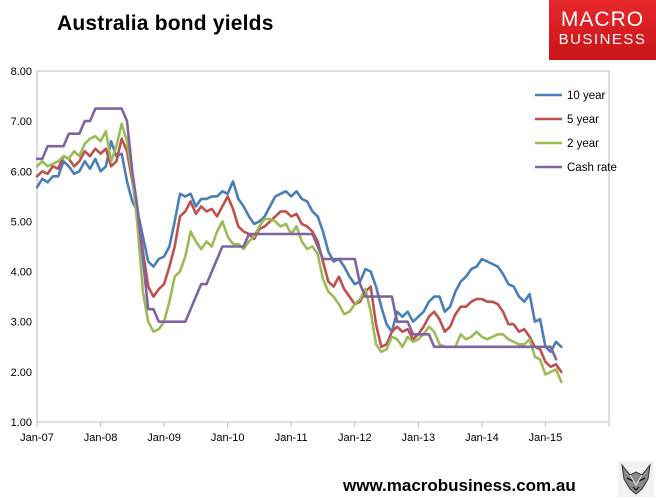  Describe the element at coordinates (21, 222) in the screenshot. I see `y-tick-label: 5.00` at that location.